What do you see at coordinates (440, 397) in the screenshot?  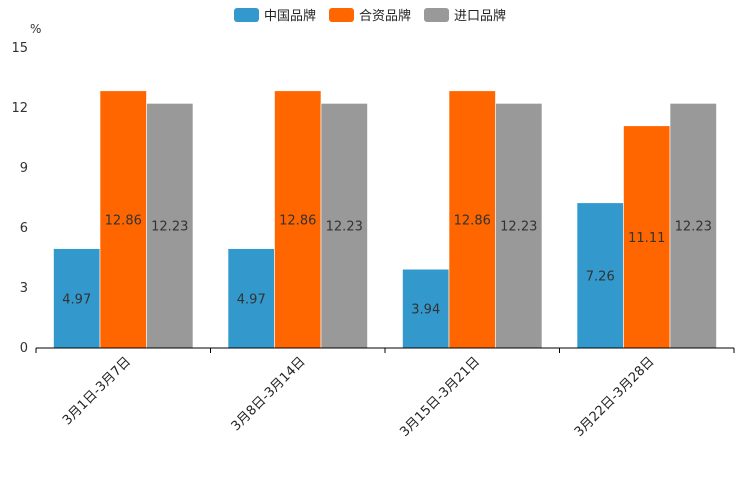 I see `x-tick-label: 3月15日-3月21日` at bounding box center [440, 397].